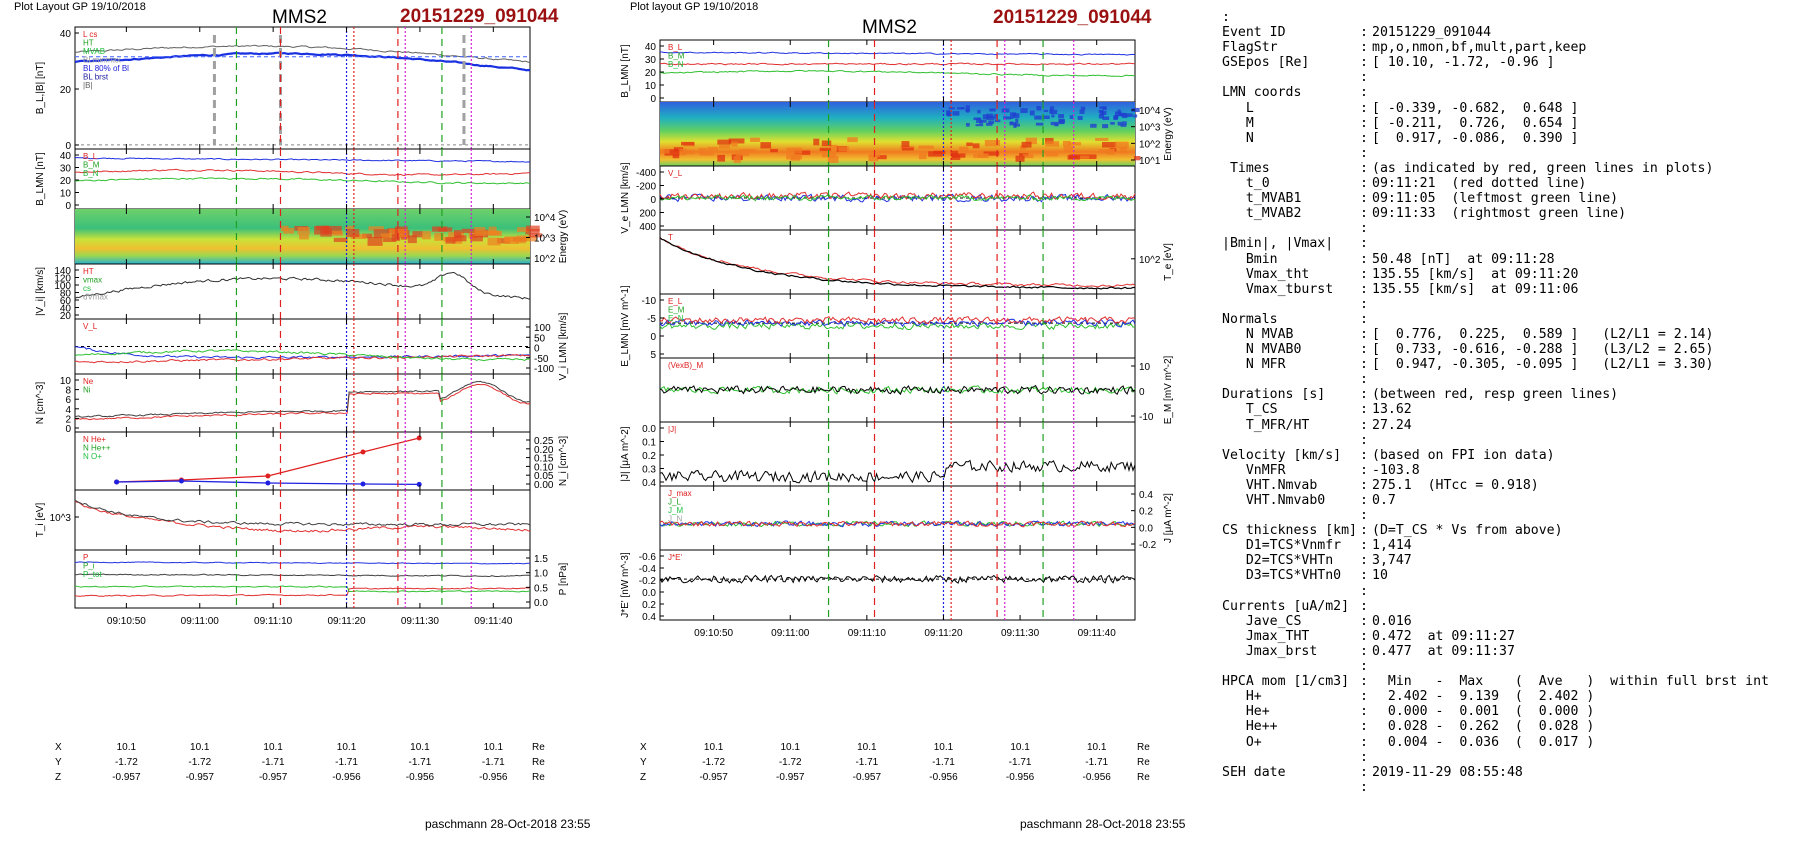  Describe the element at coordinates (126, 762) in the screenshot. I see `coord-value: -1.72` at that location.